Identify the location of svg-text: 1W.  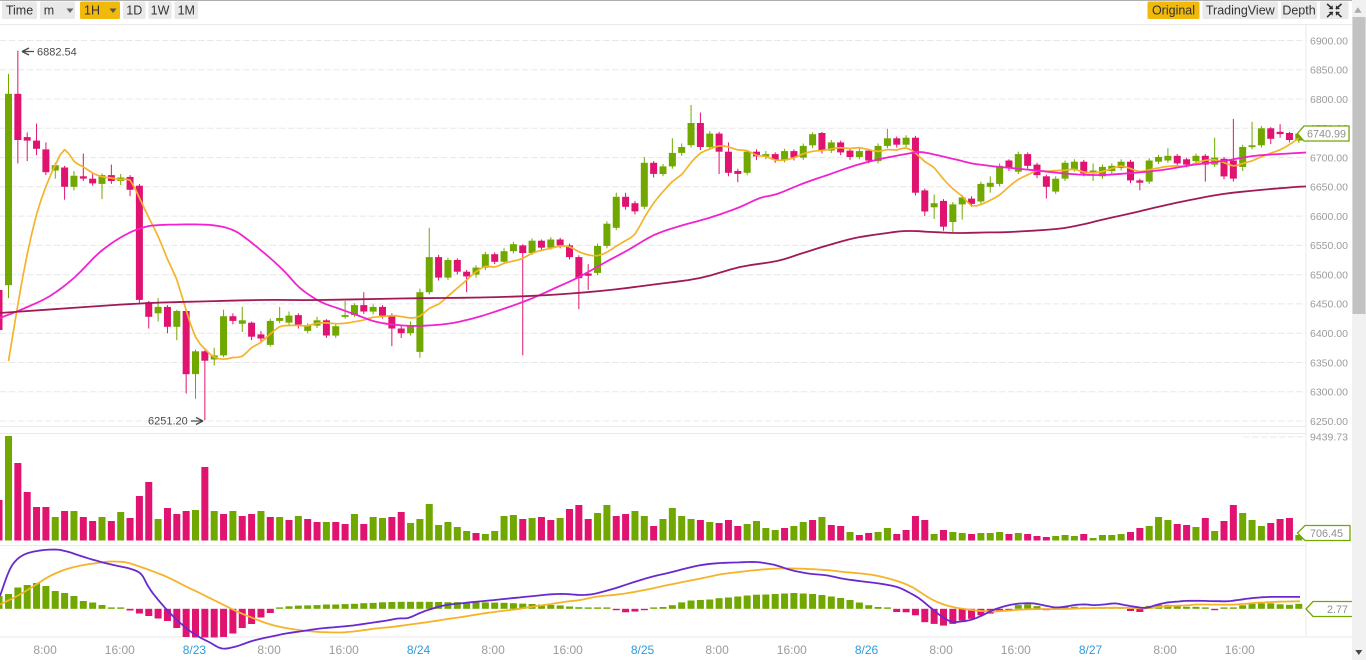
(160, 11).